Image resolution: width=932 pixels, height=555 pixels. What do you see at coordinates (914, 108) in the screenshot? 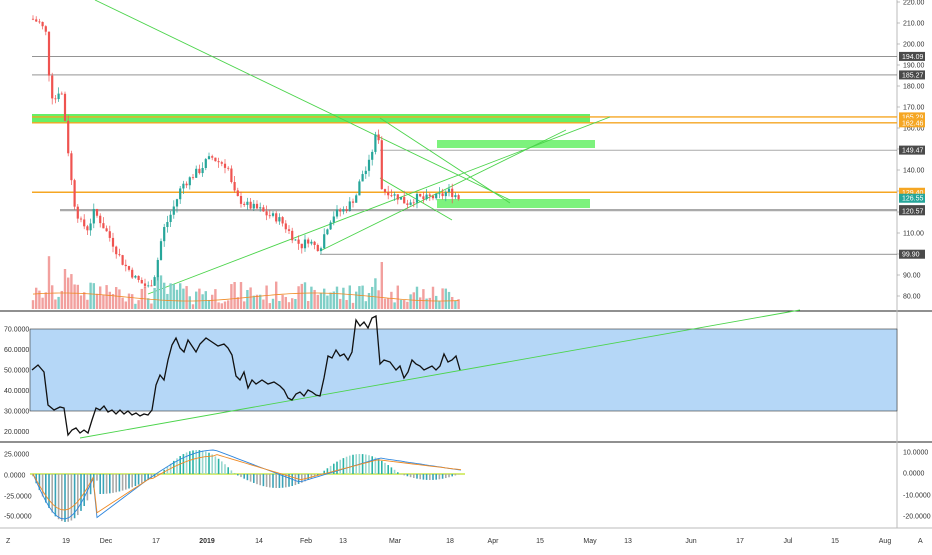
I see `price-tick-label: 170.00` at bounding box center [914, 108].